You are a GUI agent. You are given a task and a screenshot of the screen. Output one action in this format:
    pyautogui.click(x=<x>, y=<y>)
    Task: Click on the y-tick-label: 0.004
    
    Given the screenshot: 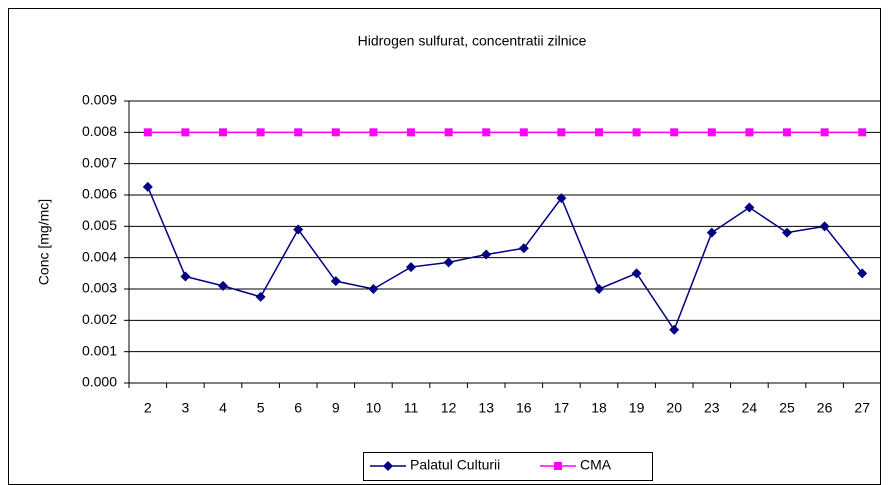 What is the action you would take?
    pyautogui.click(x=99, y=256)
    